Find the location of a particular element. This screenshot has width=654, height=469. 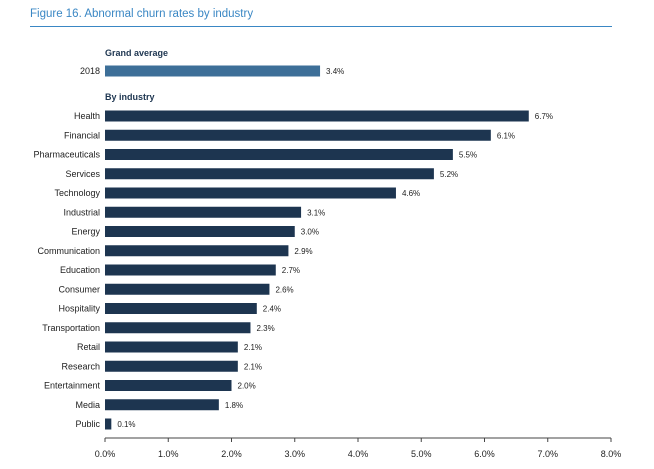

category-label-consumer: Consumer is located at coordinates (79, 289).